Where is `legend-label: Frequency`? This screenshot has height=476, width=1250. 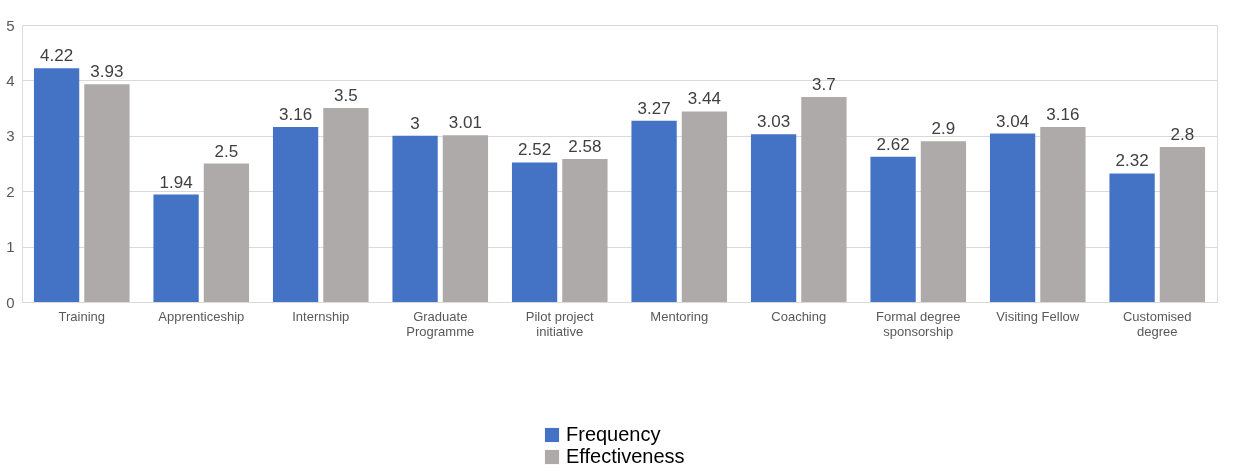
legend-label: Frequency is located at coordinates (613, 434).